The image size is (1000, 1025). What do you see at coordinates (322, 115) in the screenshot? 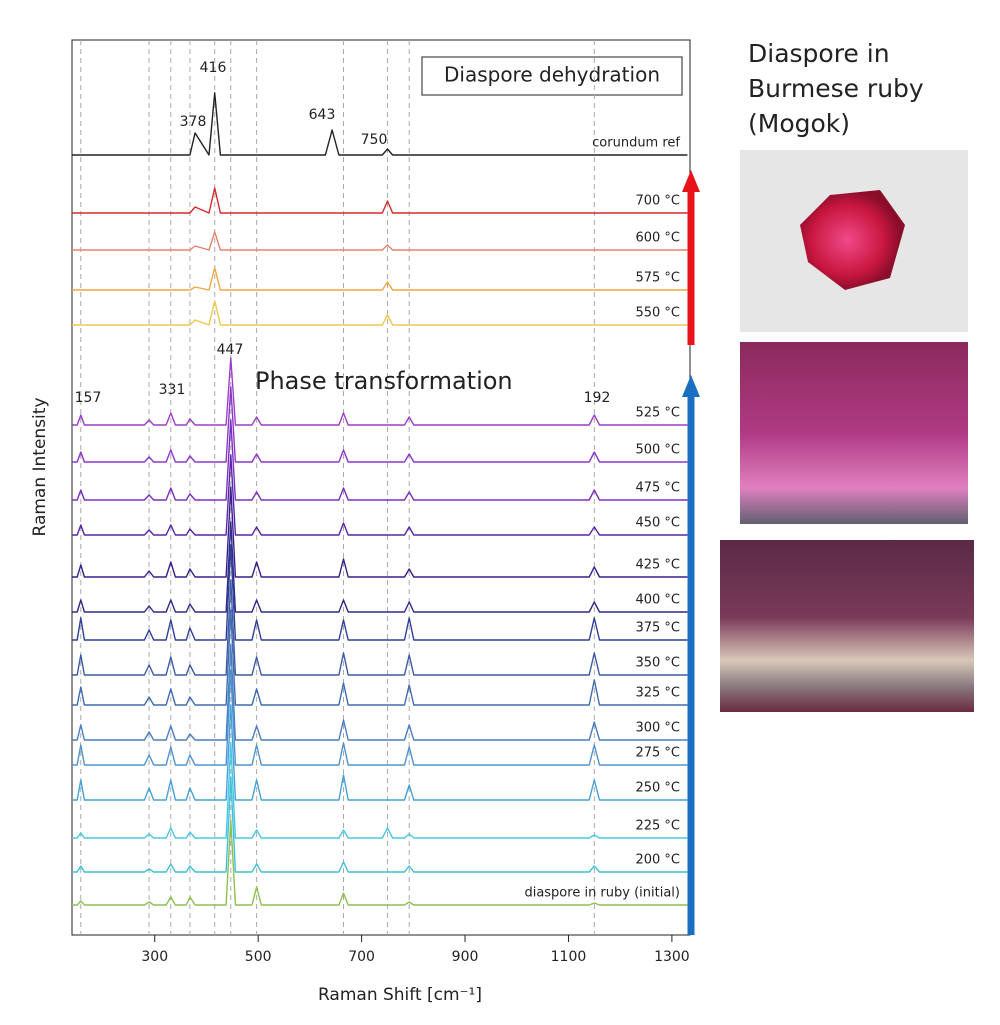
I see `peak-label: 643` at bounding box center [322, 115].